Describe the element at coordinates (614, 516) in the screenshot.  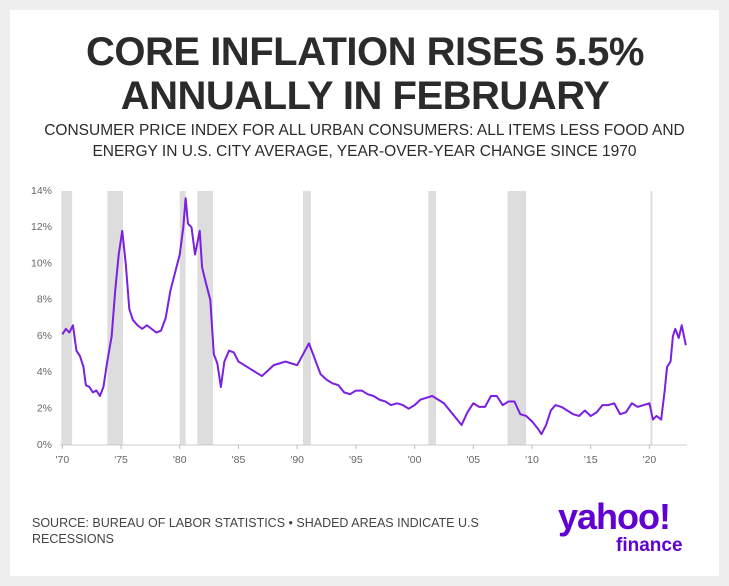
I see `brand-logo: yahoo!` at that location.